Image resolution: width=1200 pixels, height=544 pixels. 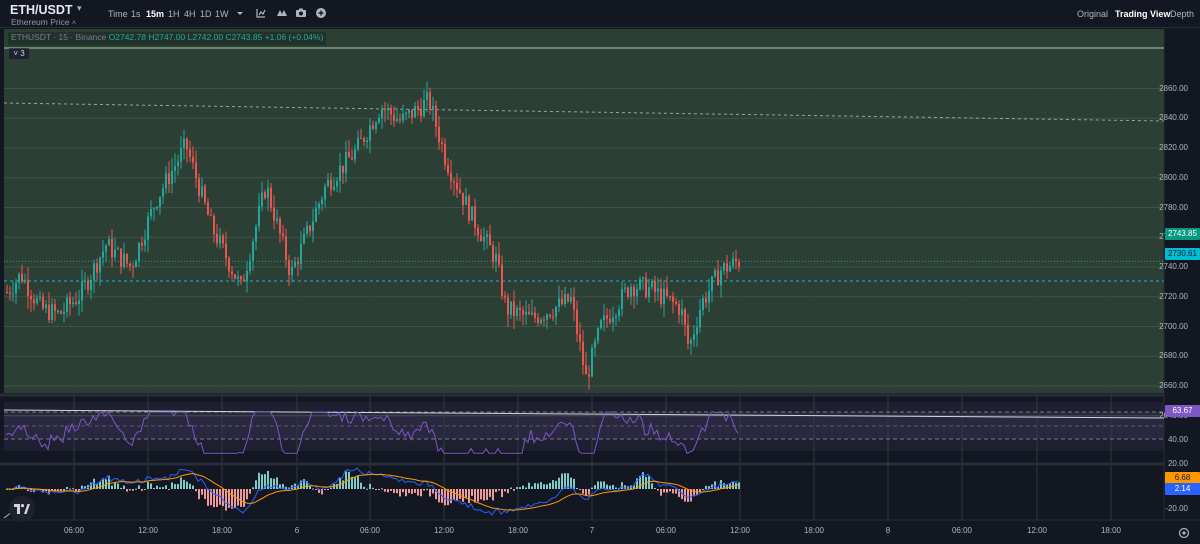 What do you see at coordinates (888, 530) in the screenshot?
I see `time-tick-label: 8` at bounding box center [888, 530].